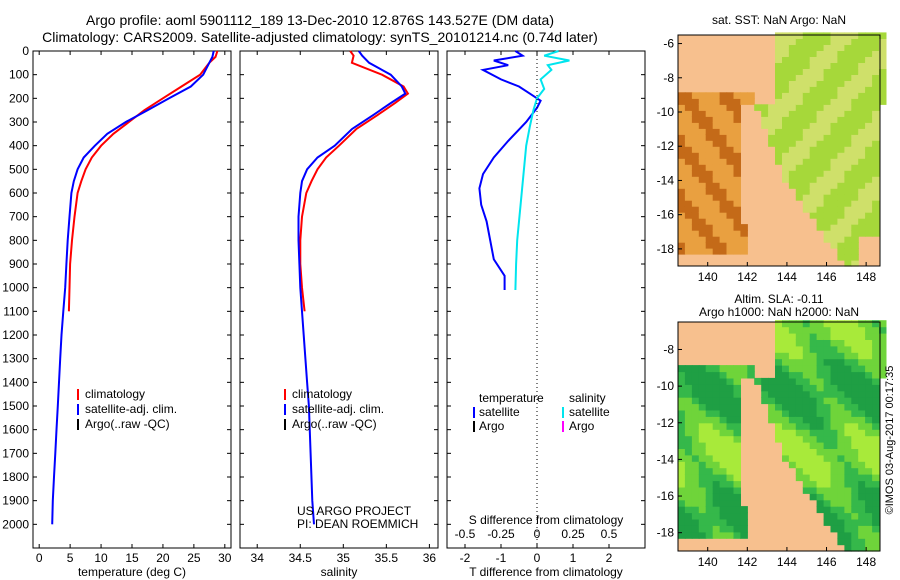 The height and width of the screenshot is (580, 900). Describe the element at coordinates (666, 496) in the screenshot. I see `map-y-tick-label: -16` at that location.